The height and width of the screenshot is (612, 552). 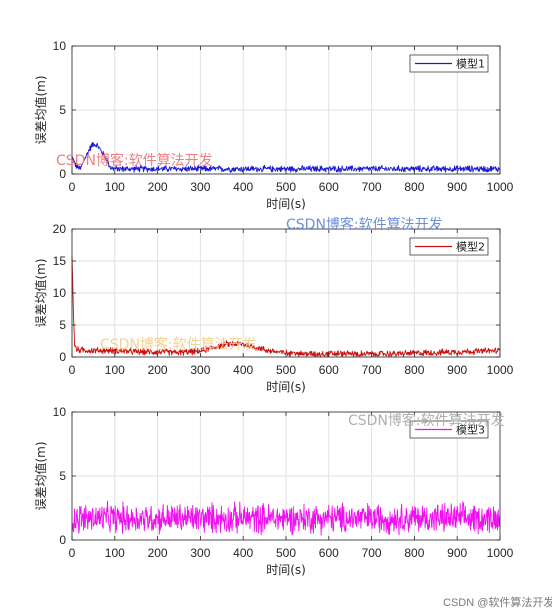 What do you see at coordinates (470, 430) in the screenshot?
I see `legend-label-3: 模型3` at bounding box center [470, 430].